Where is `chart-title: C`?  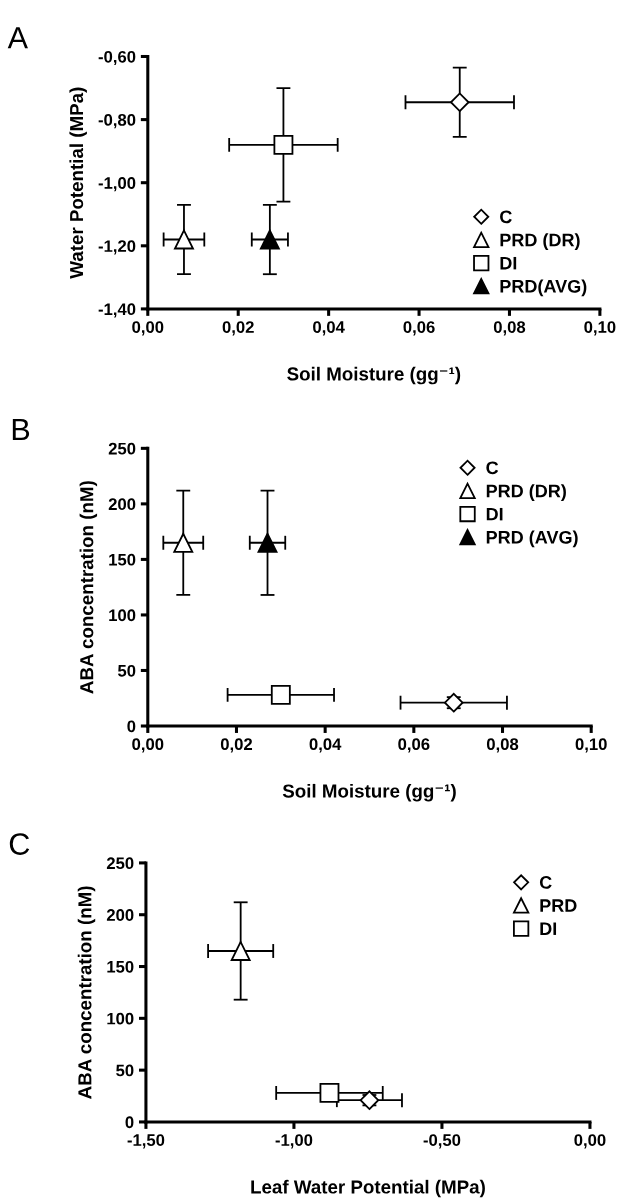
chart-title: C is located at coordinates (19, 844).